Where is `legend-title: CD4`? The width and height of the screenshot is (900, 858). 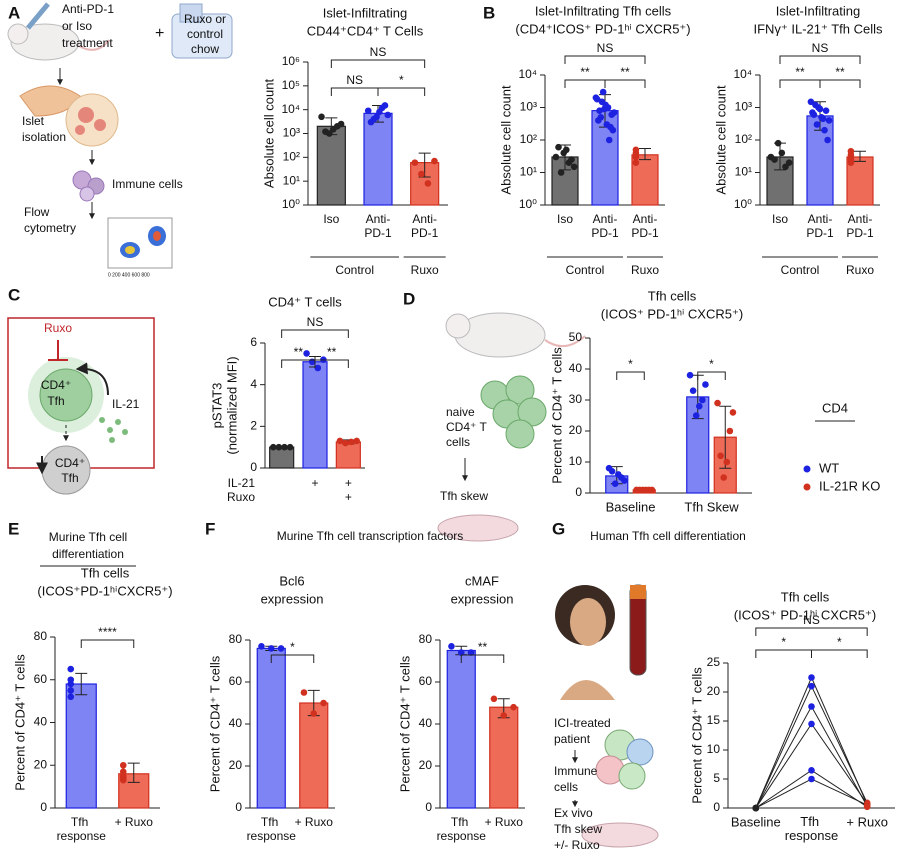
legend-title: CD4 is located at coordinates (835, 407).